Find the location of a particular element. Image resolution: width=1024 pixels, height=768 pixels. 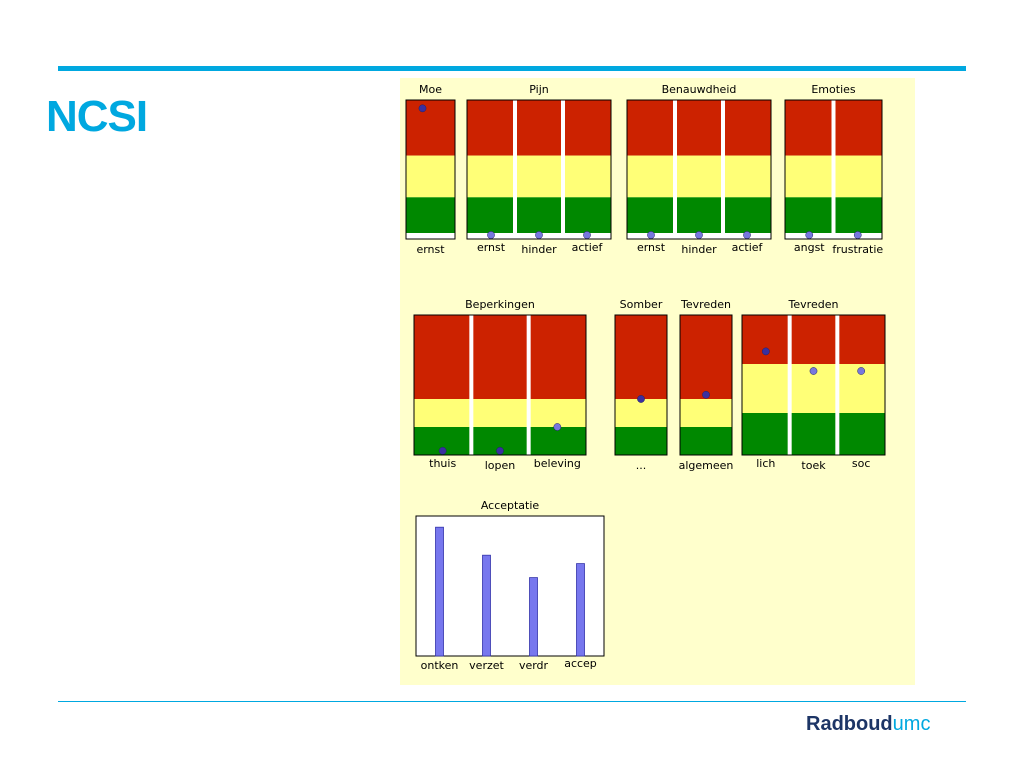

radboudumc-logo: Radboudumc is located at coordinates (868, 724).